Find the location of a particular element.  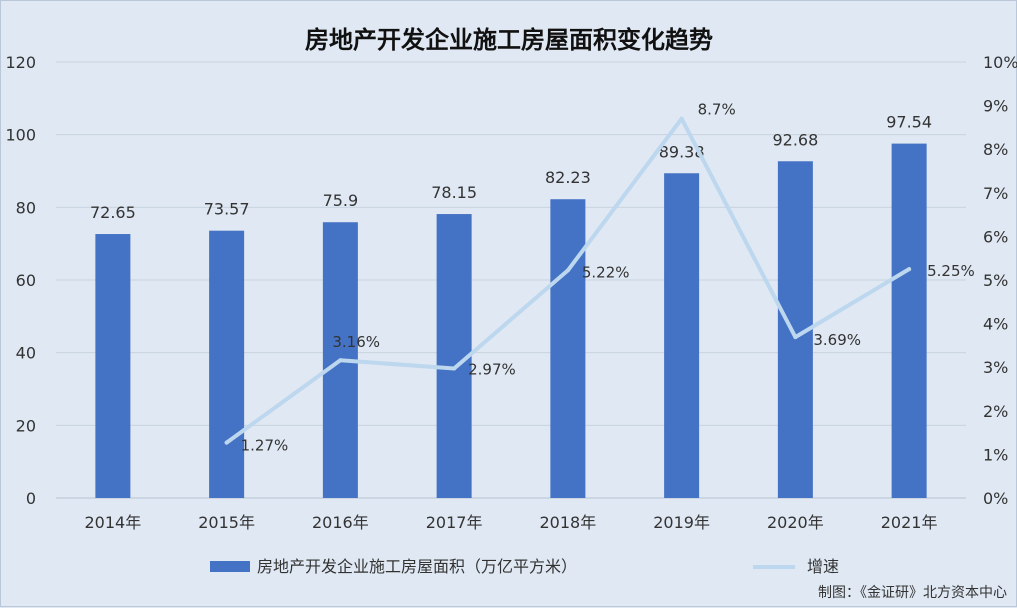

left-tick-label: 100 is located at coordinates (20, 135).